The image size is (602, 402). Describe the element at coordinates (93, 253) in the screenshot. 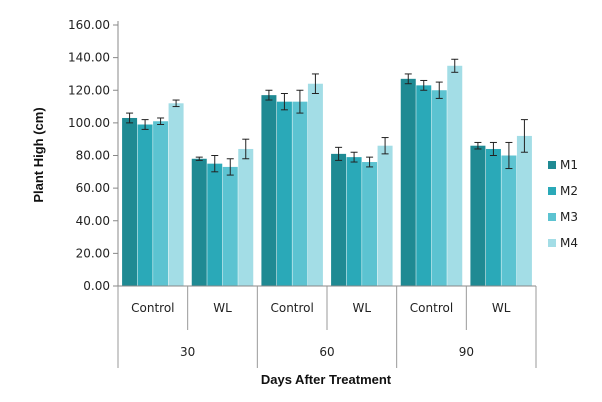

I see `y-tick-label: 20.00` at that location.